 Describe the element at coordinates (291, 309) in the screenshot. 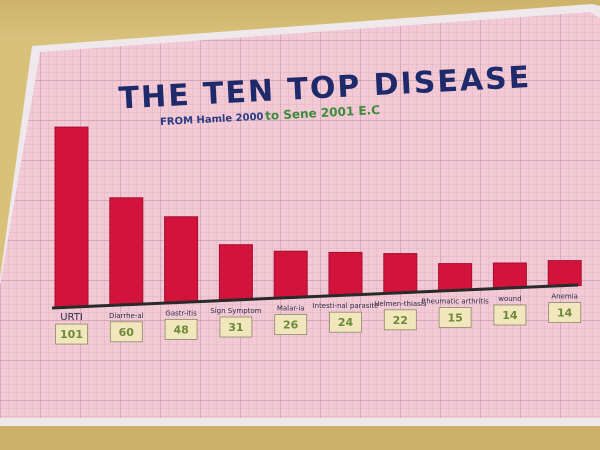

I see `category-label-5: Malar-ia` at that location.